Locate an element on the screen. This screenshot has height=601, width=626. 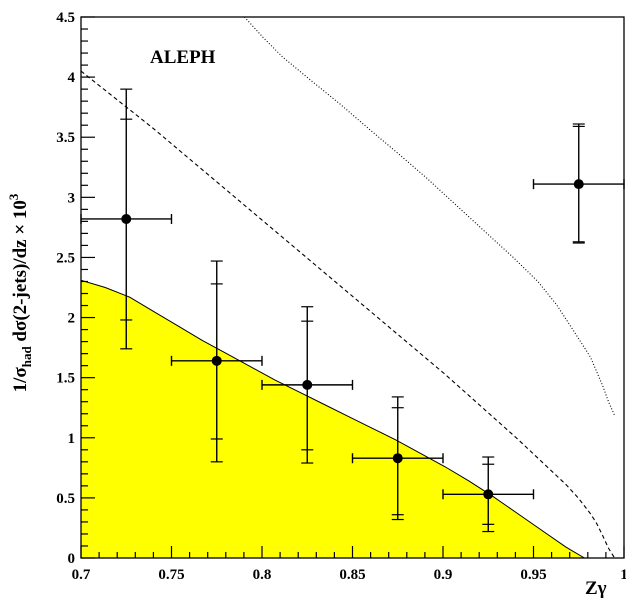
y-tick-label: 2.5 is located at coordinates (65, 258).